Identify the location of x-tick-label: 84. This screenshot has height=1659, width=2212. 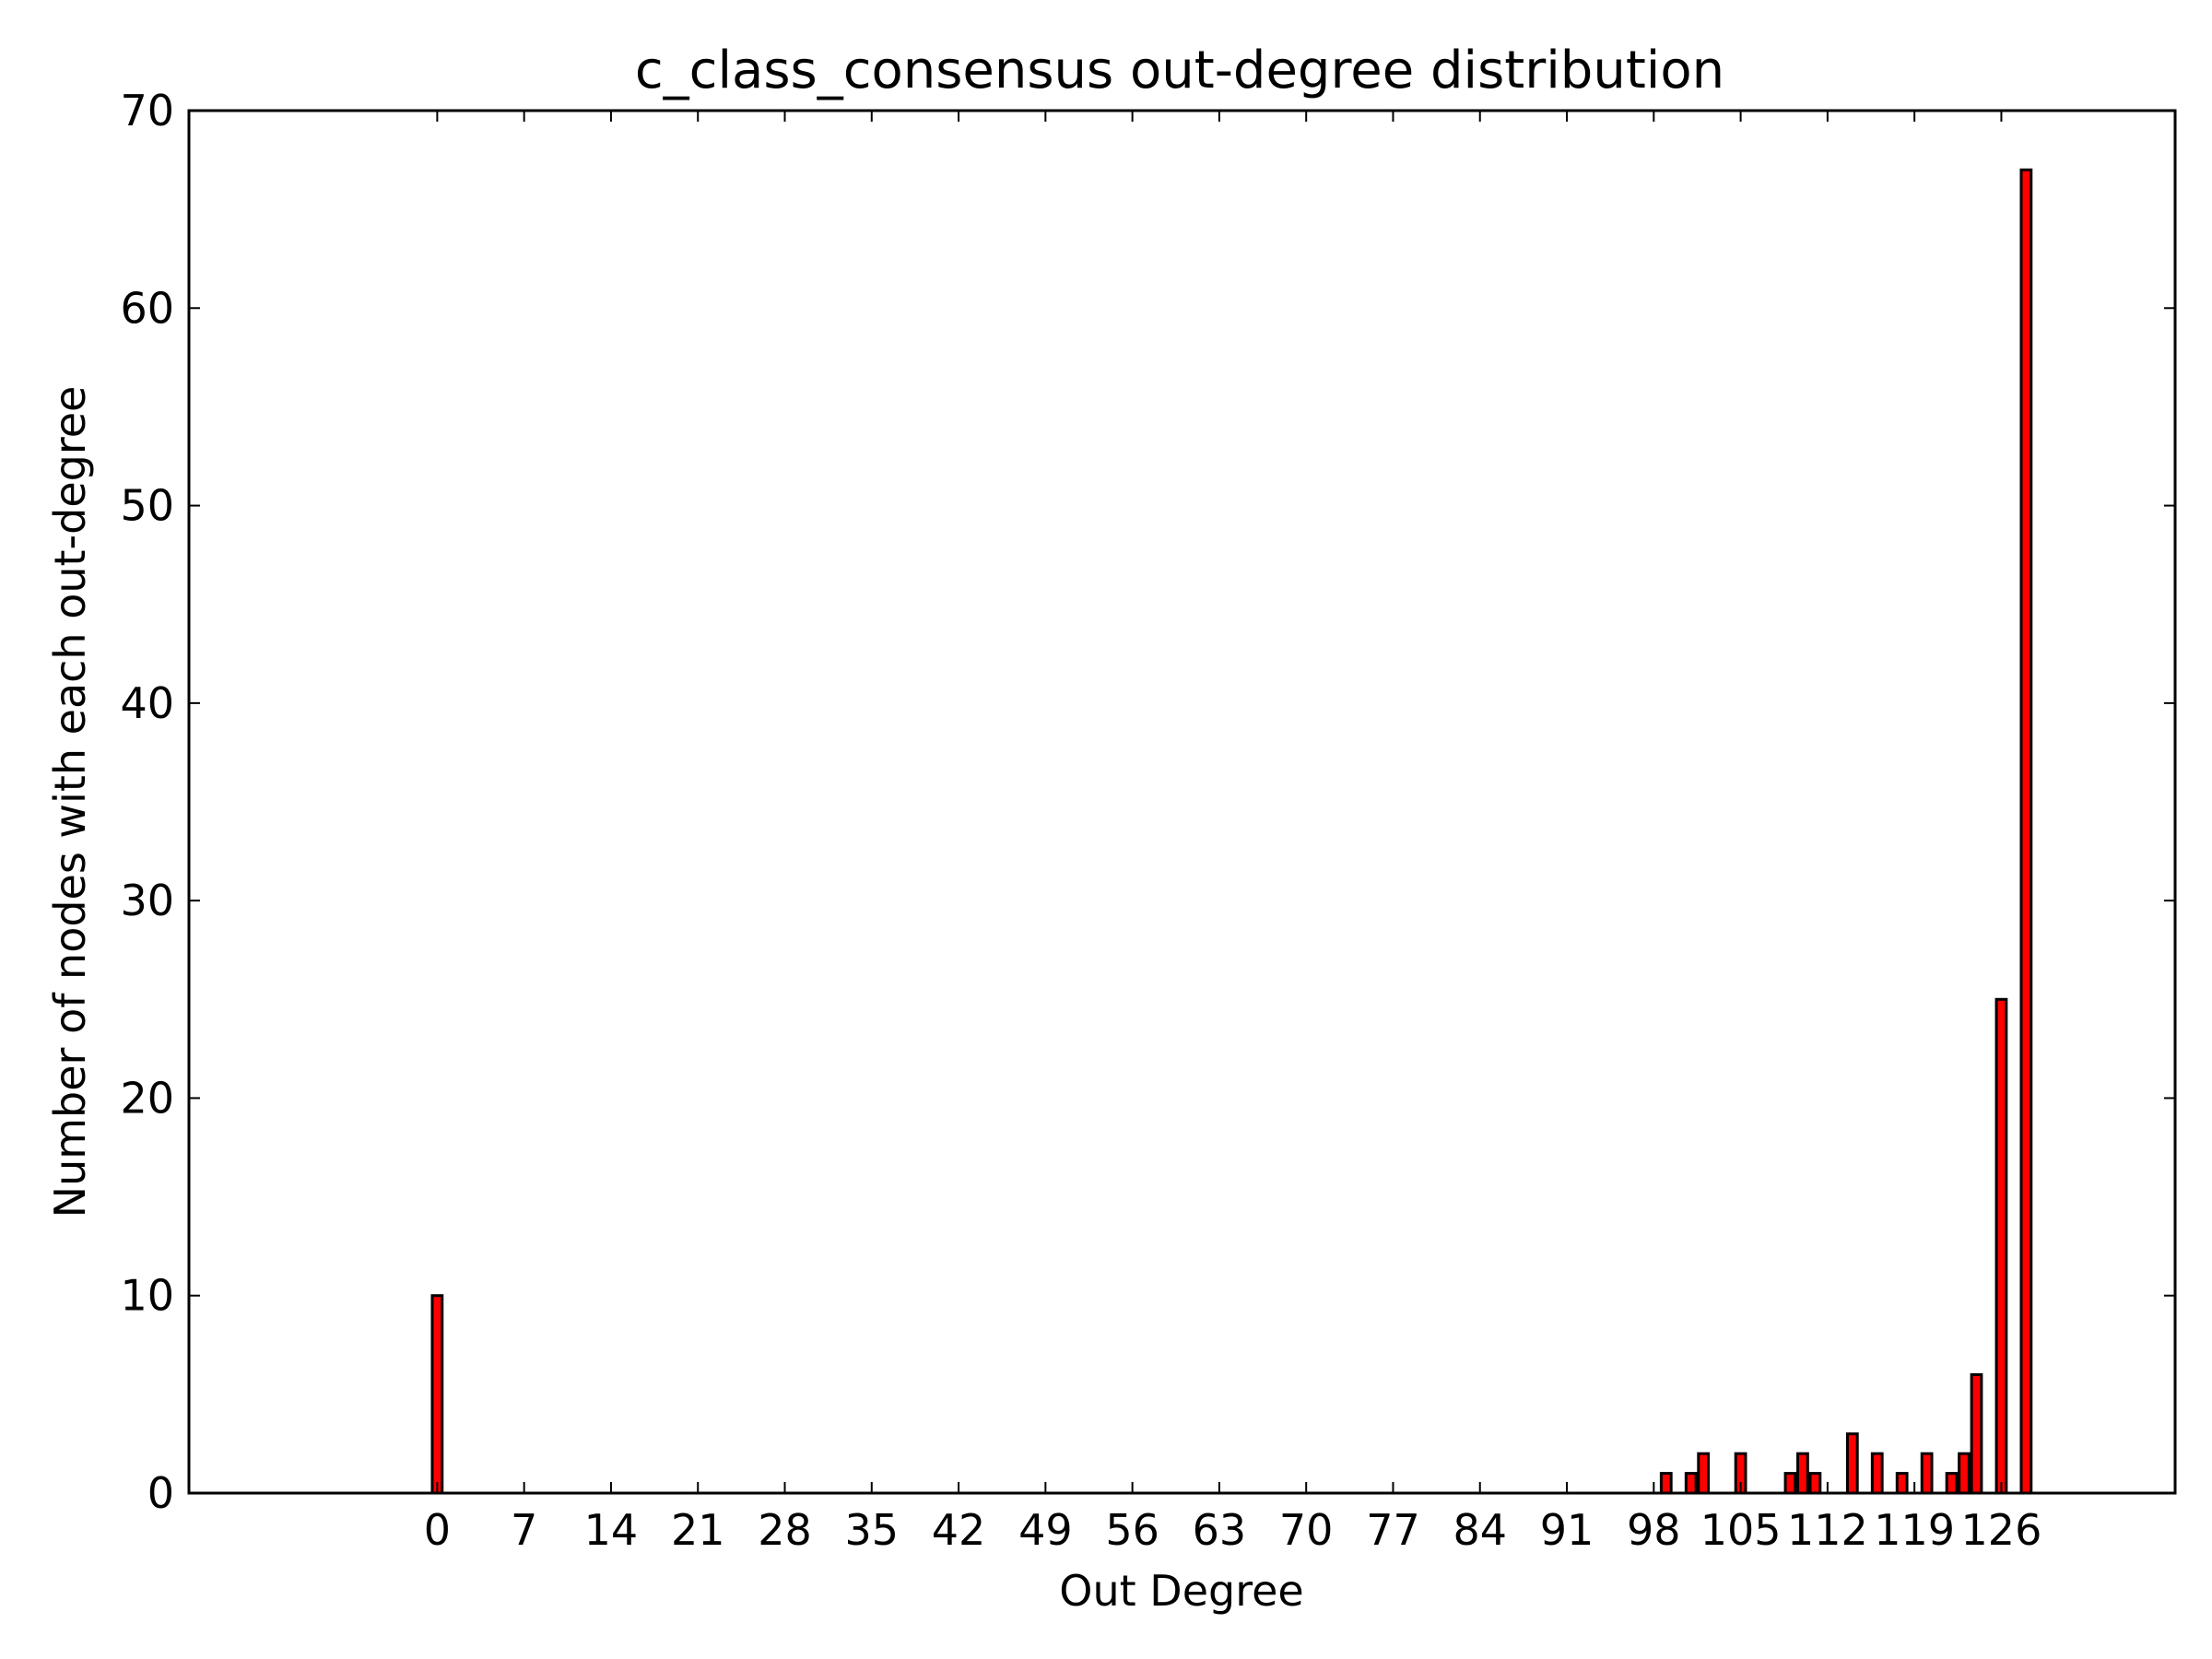
(1480, 1530).